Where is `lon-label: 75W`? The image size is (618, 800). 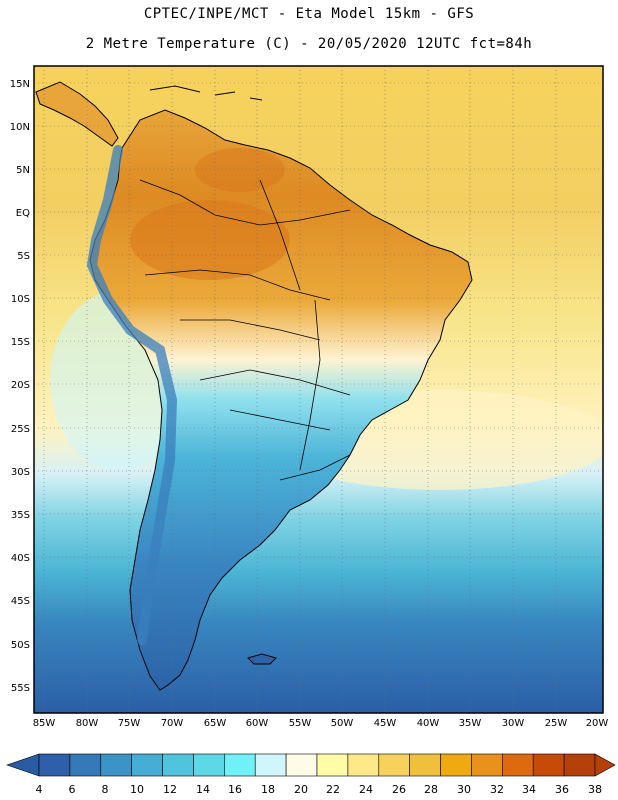
lon-label: 75W is located at coordinates (129, 723).